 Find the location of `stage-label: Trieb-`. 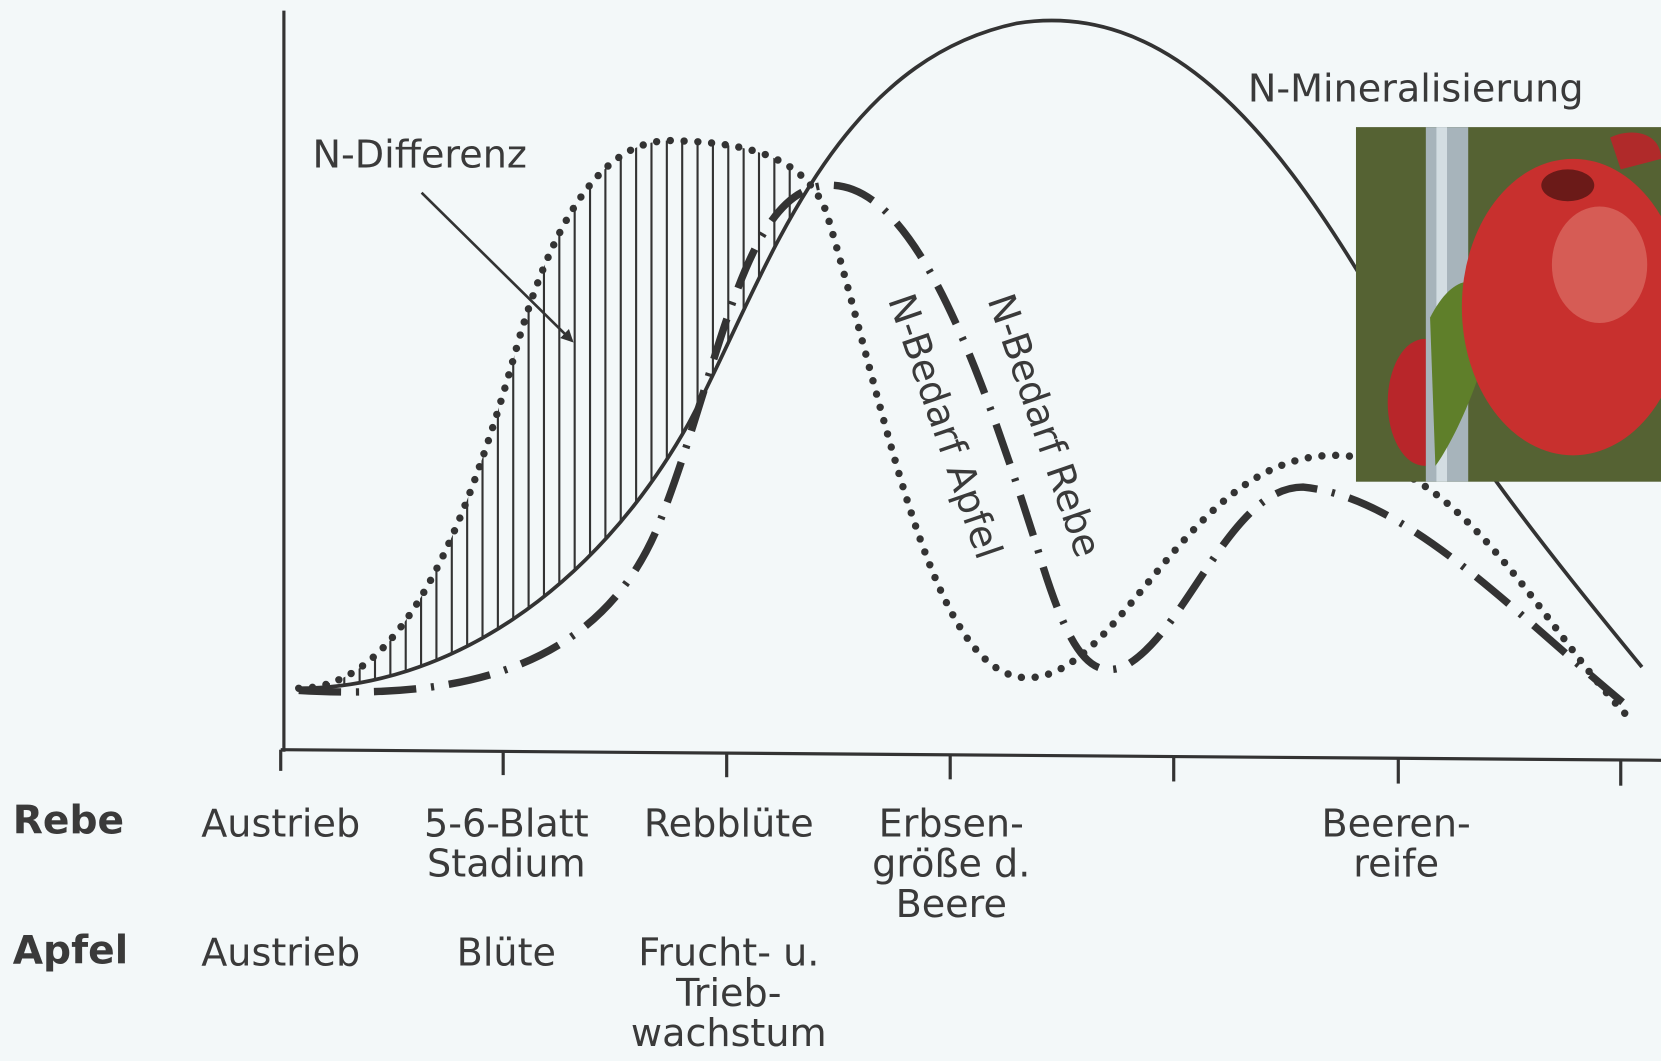

stage-label: Trieb- is located at coordinates (728, 993).